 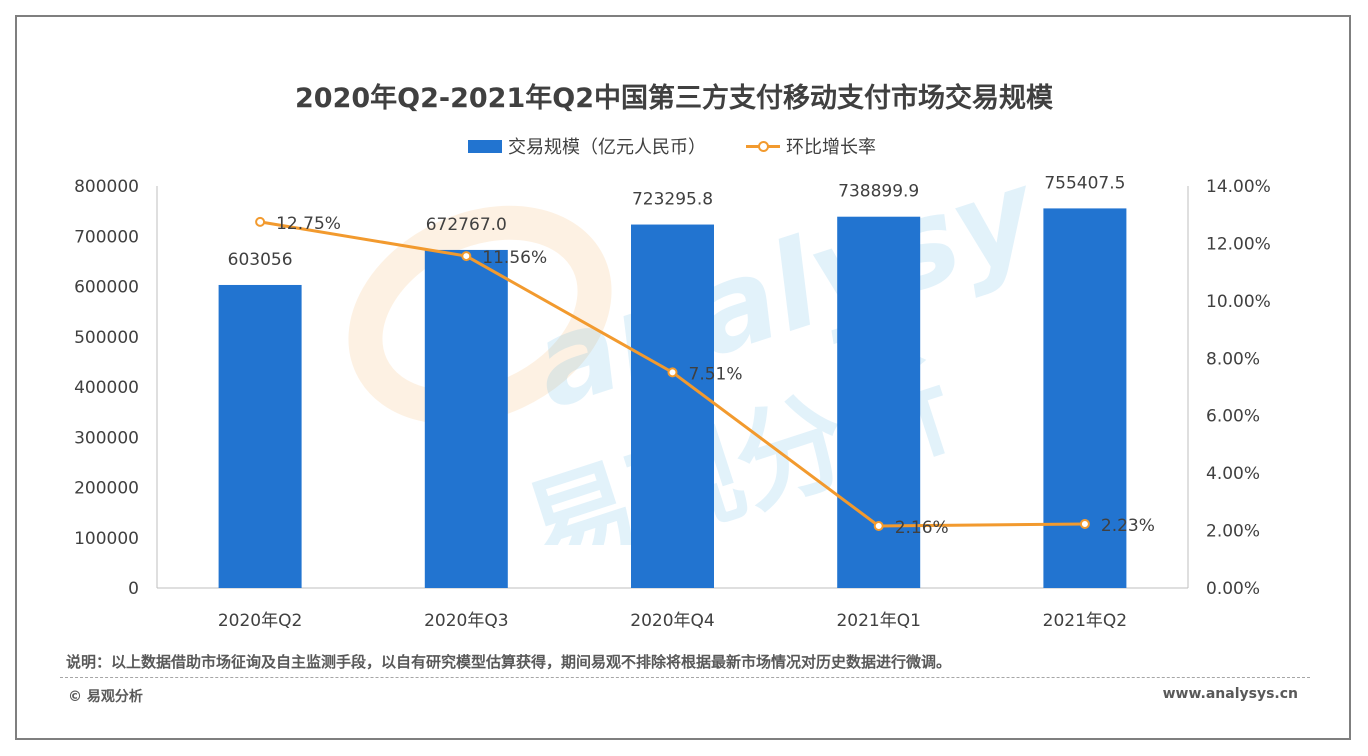 I want to click on growth-value-label: 2.16%, so click(x=922, y=528).